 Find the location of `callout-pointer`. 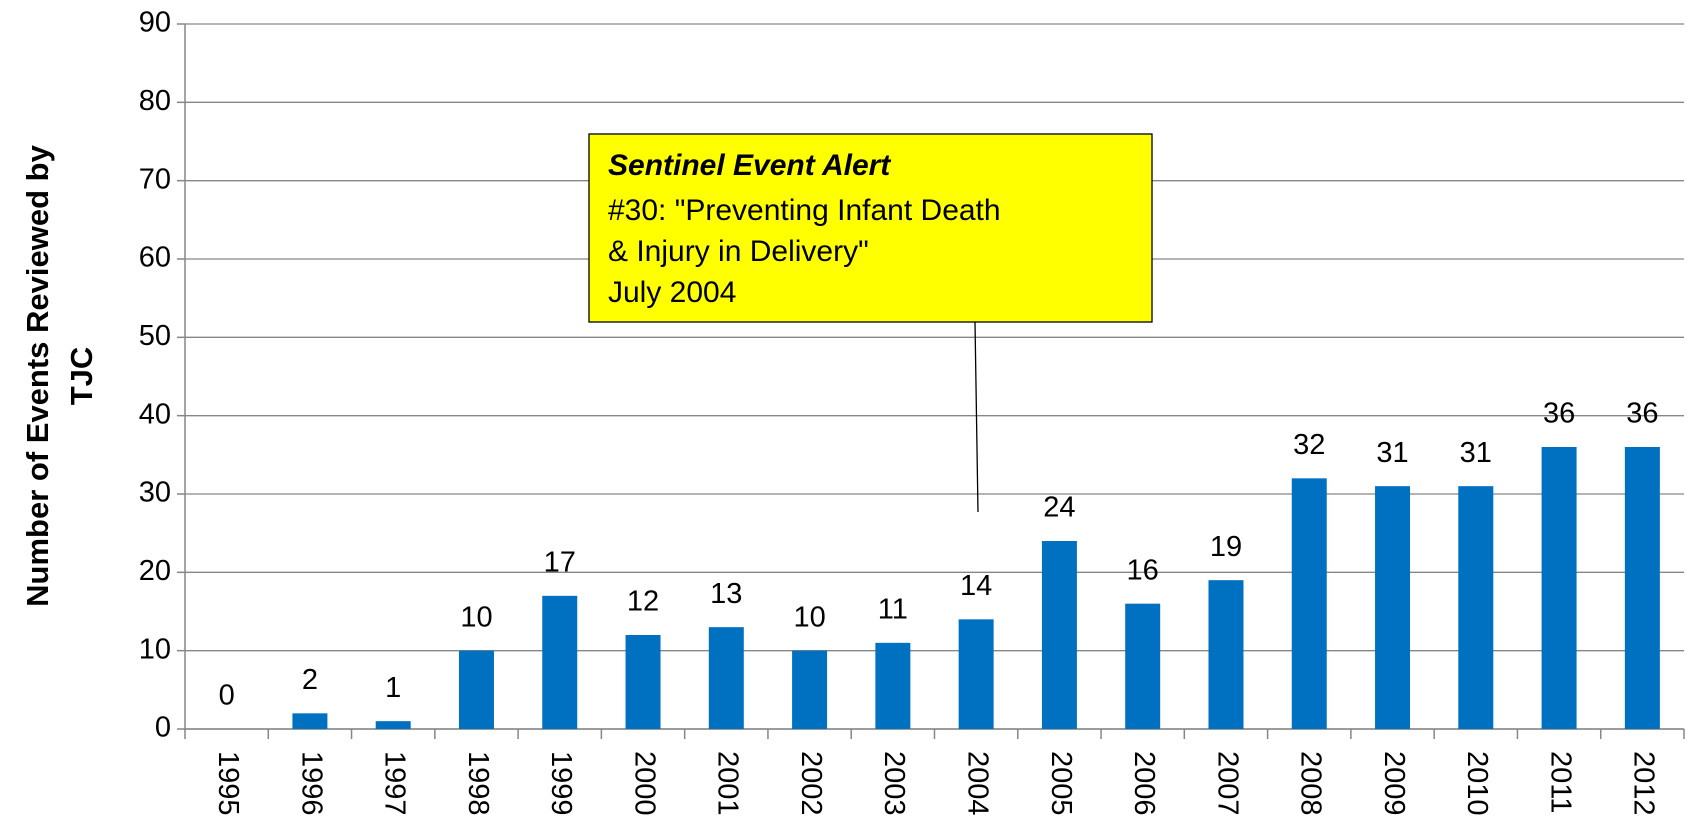

callout-pointer is located at coordinates (976, 417).